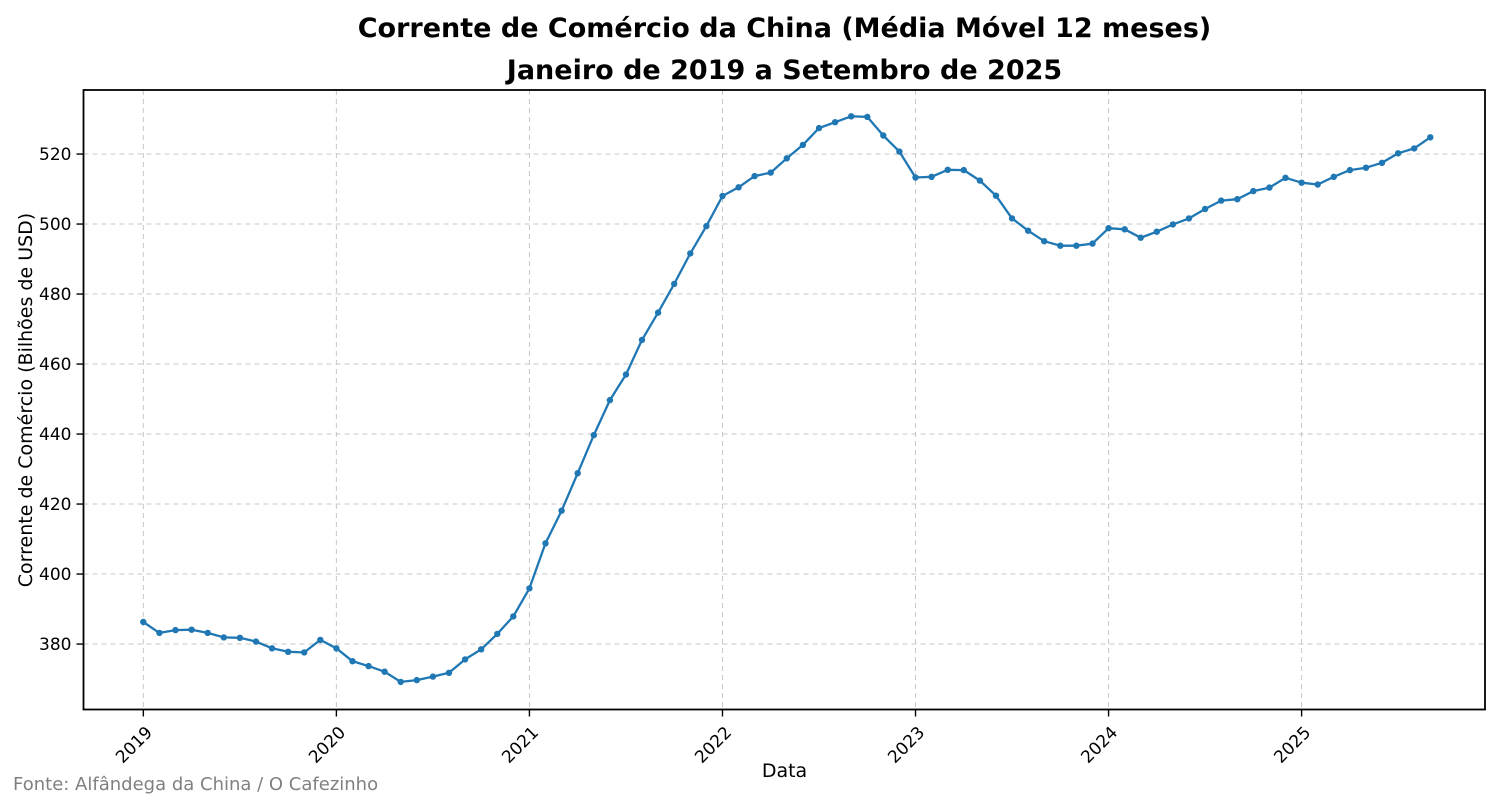 Image resolution: width=1500 pixels, height=800 pixels. Describe the element at coordinates (55, 505) in the screenshot. I see `y-tick-label: 420` at that location.